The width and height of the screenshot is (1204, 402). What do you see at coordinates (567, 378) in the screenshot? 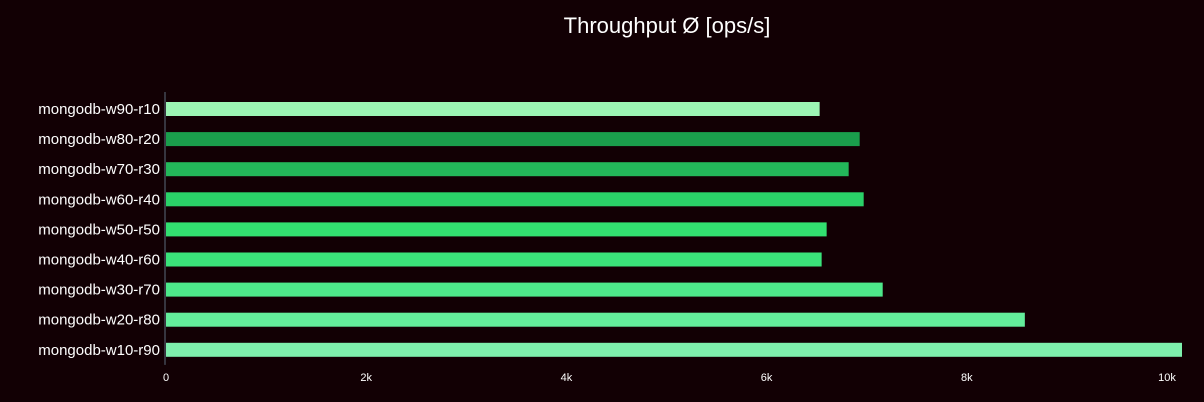
I see `x-tick-label: 4k` at bounding box center [567, 378].